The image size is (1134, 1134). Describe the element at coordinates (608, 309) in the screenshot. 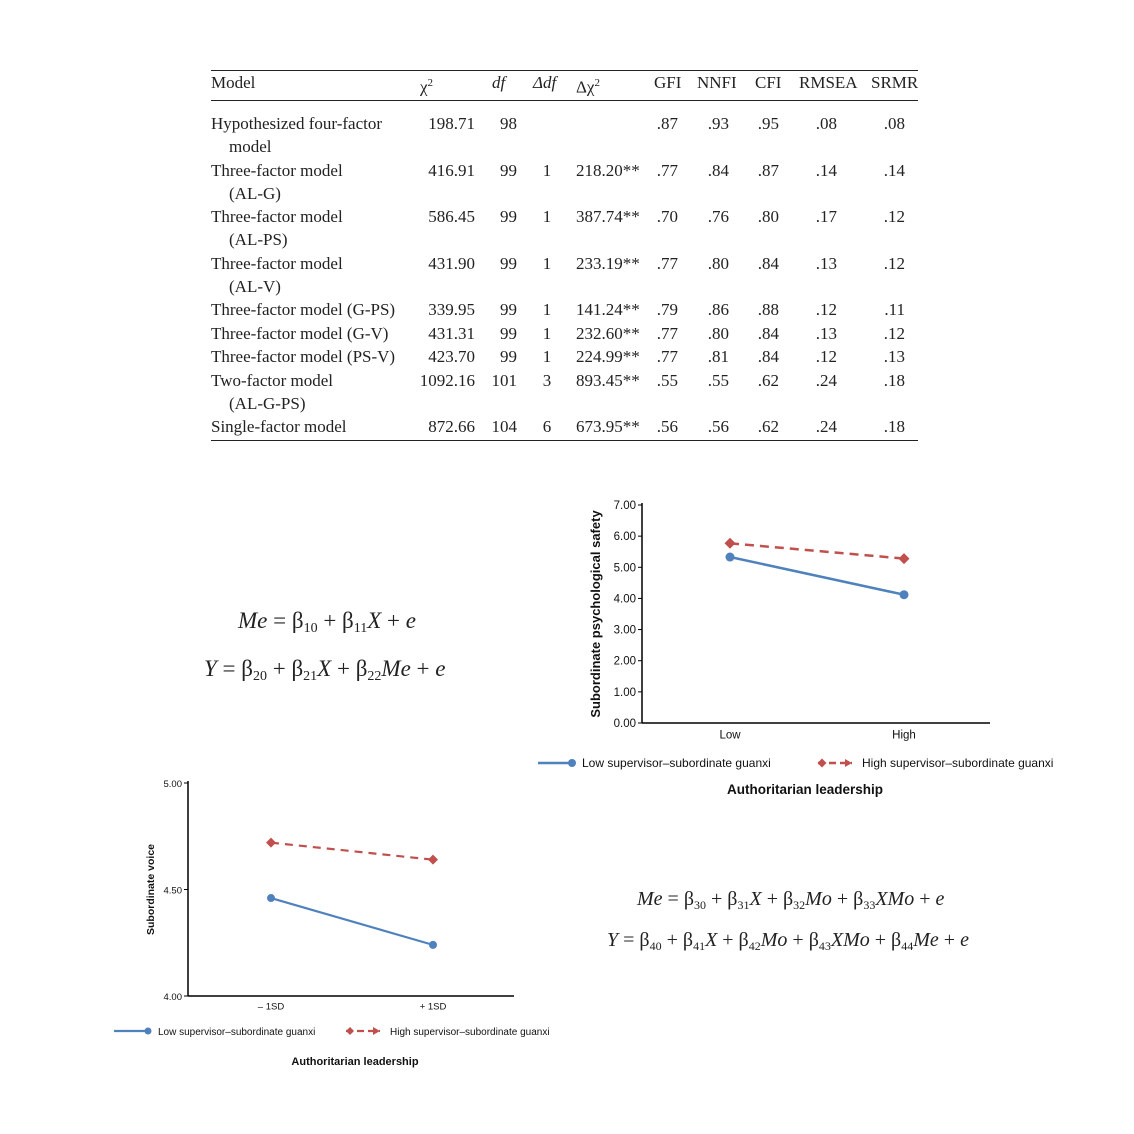

I see `cell-dchi2: 141.24**` at that location.